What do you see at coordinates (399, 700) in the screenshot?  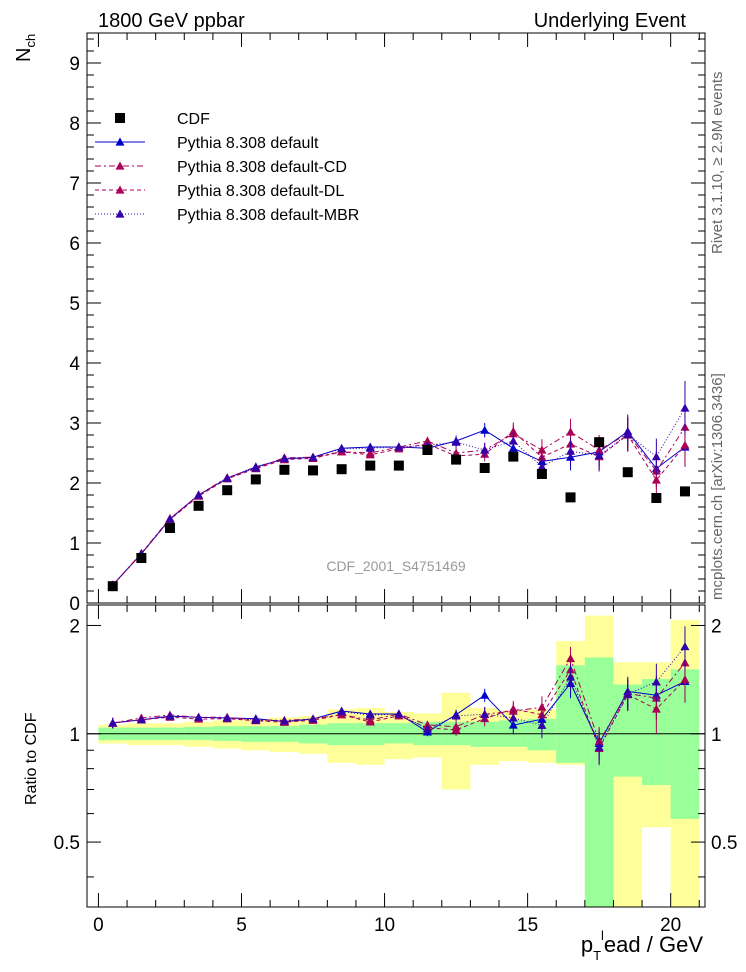 I see `ratio-series-line` at bounding box center [399, 700].